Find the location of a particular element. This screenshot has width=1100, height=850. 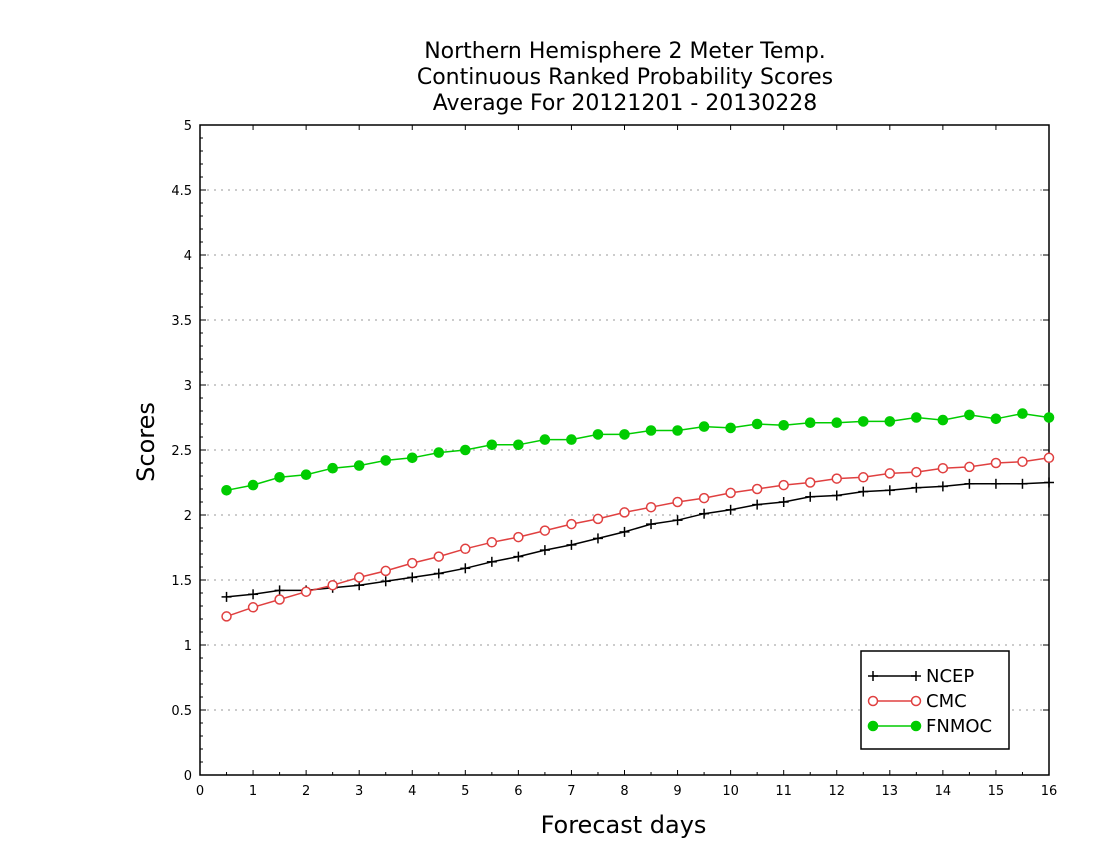

x-tick-label: 11 is located at coordinates (783, 791).